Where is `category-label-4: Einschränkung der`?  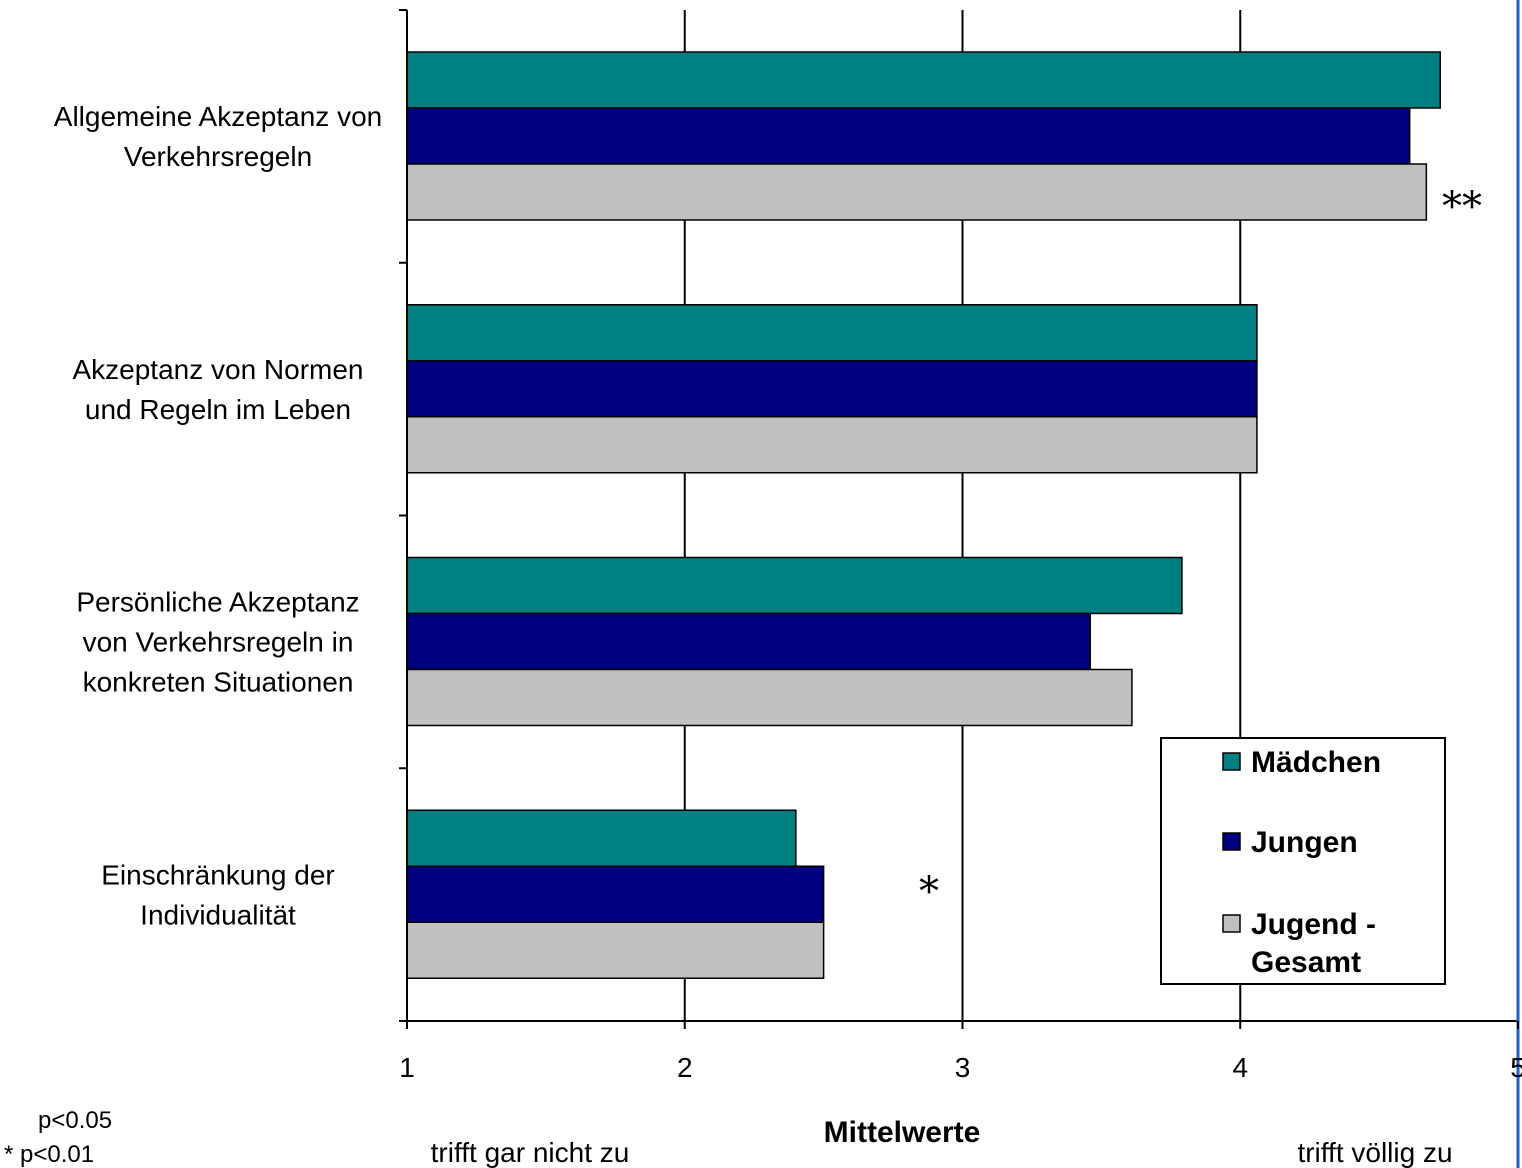 category-label-4: Einschränkung der is located at coordinates (217, 874).